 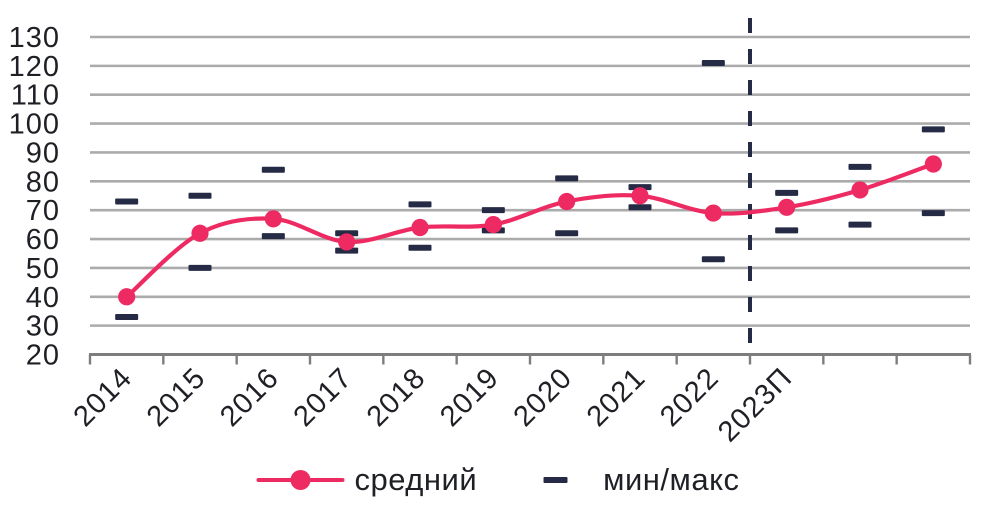 I want to click on legend-label-minmax: мин/макс, so click(x=671, y=479).